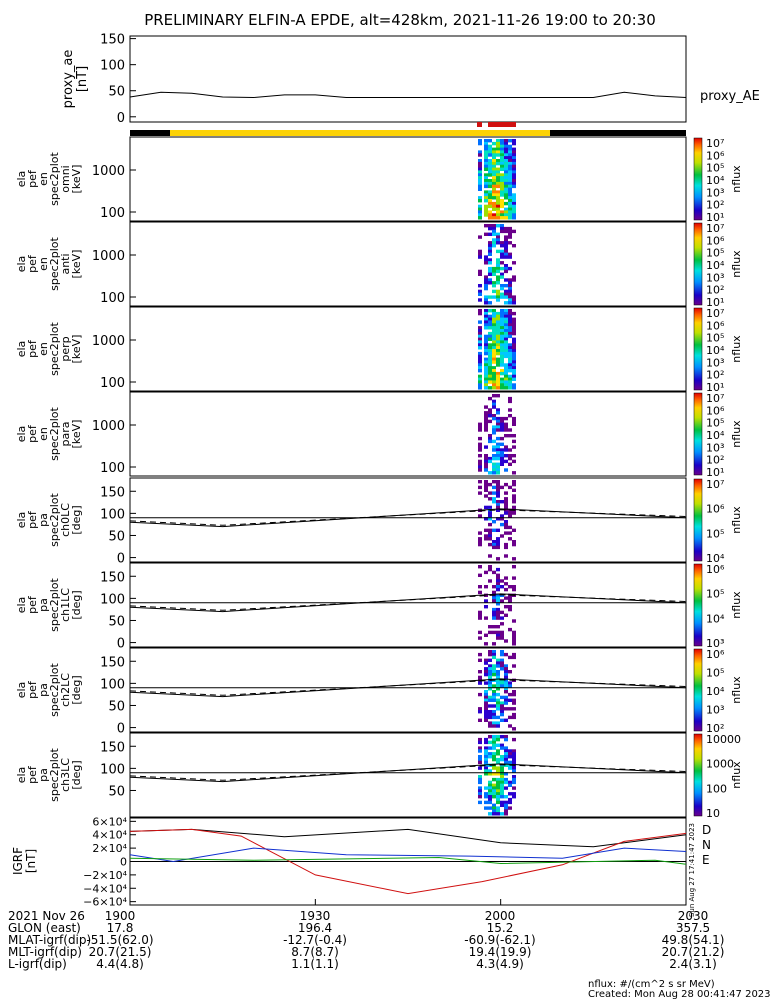 The height and width of the screenshot is (1000, 775). Describe the element at coordinates (715, 240) in the screenshot. I see `colorbar-tick-label: 10⁶` at that location.